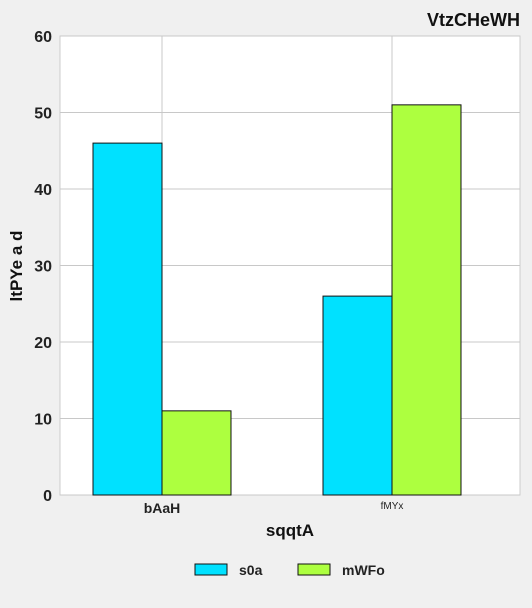  I want to click on y-tick-label: 30, so click(43, 267).